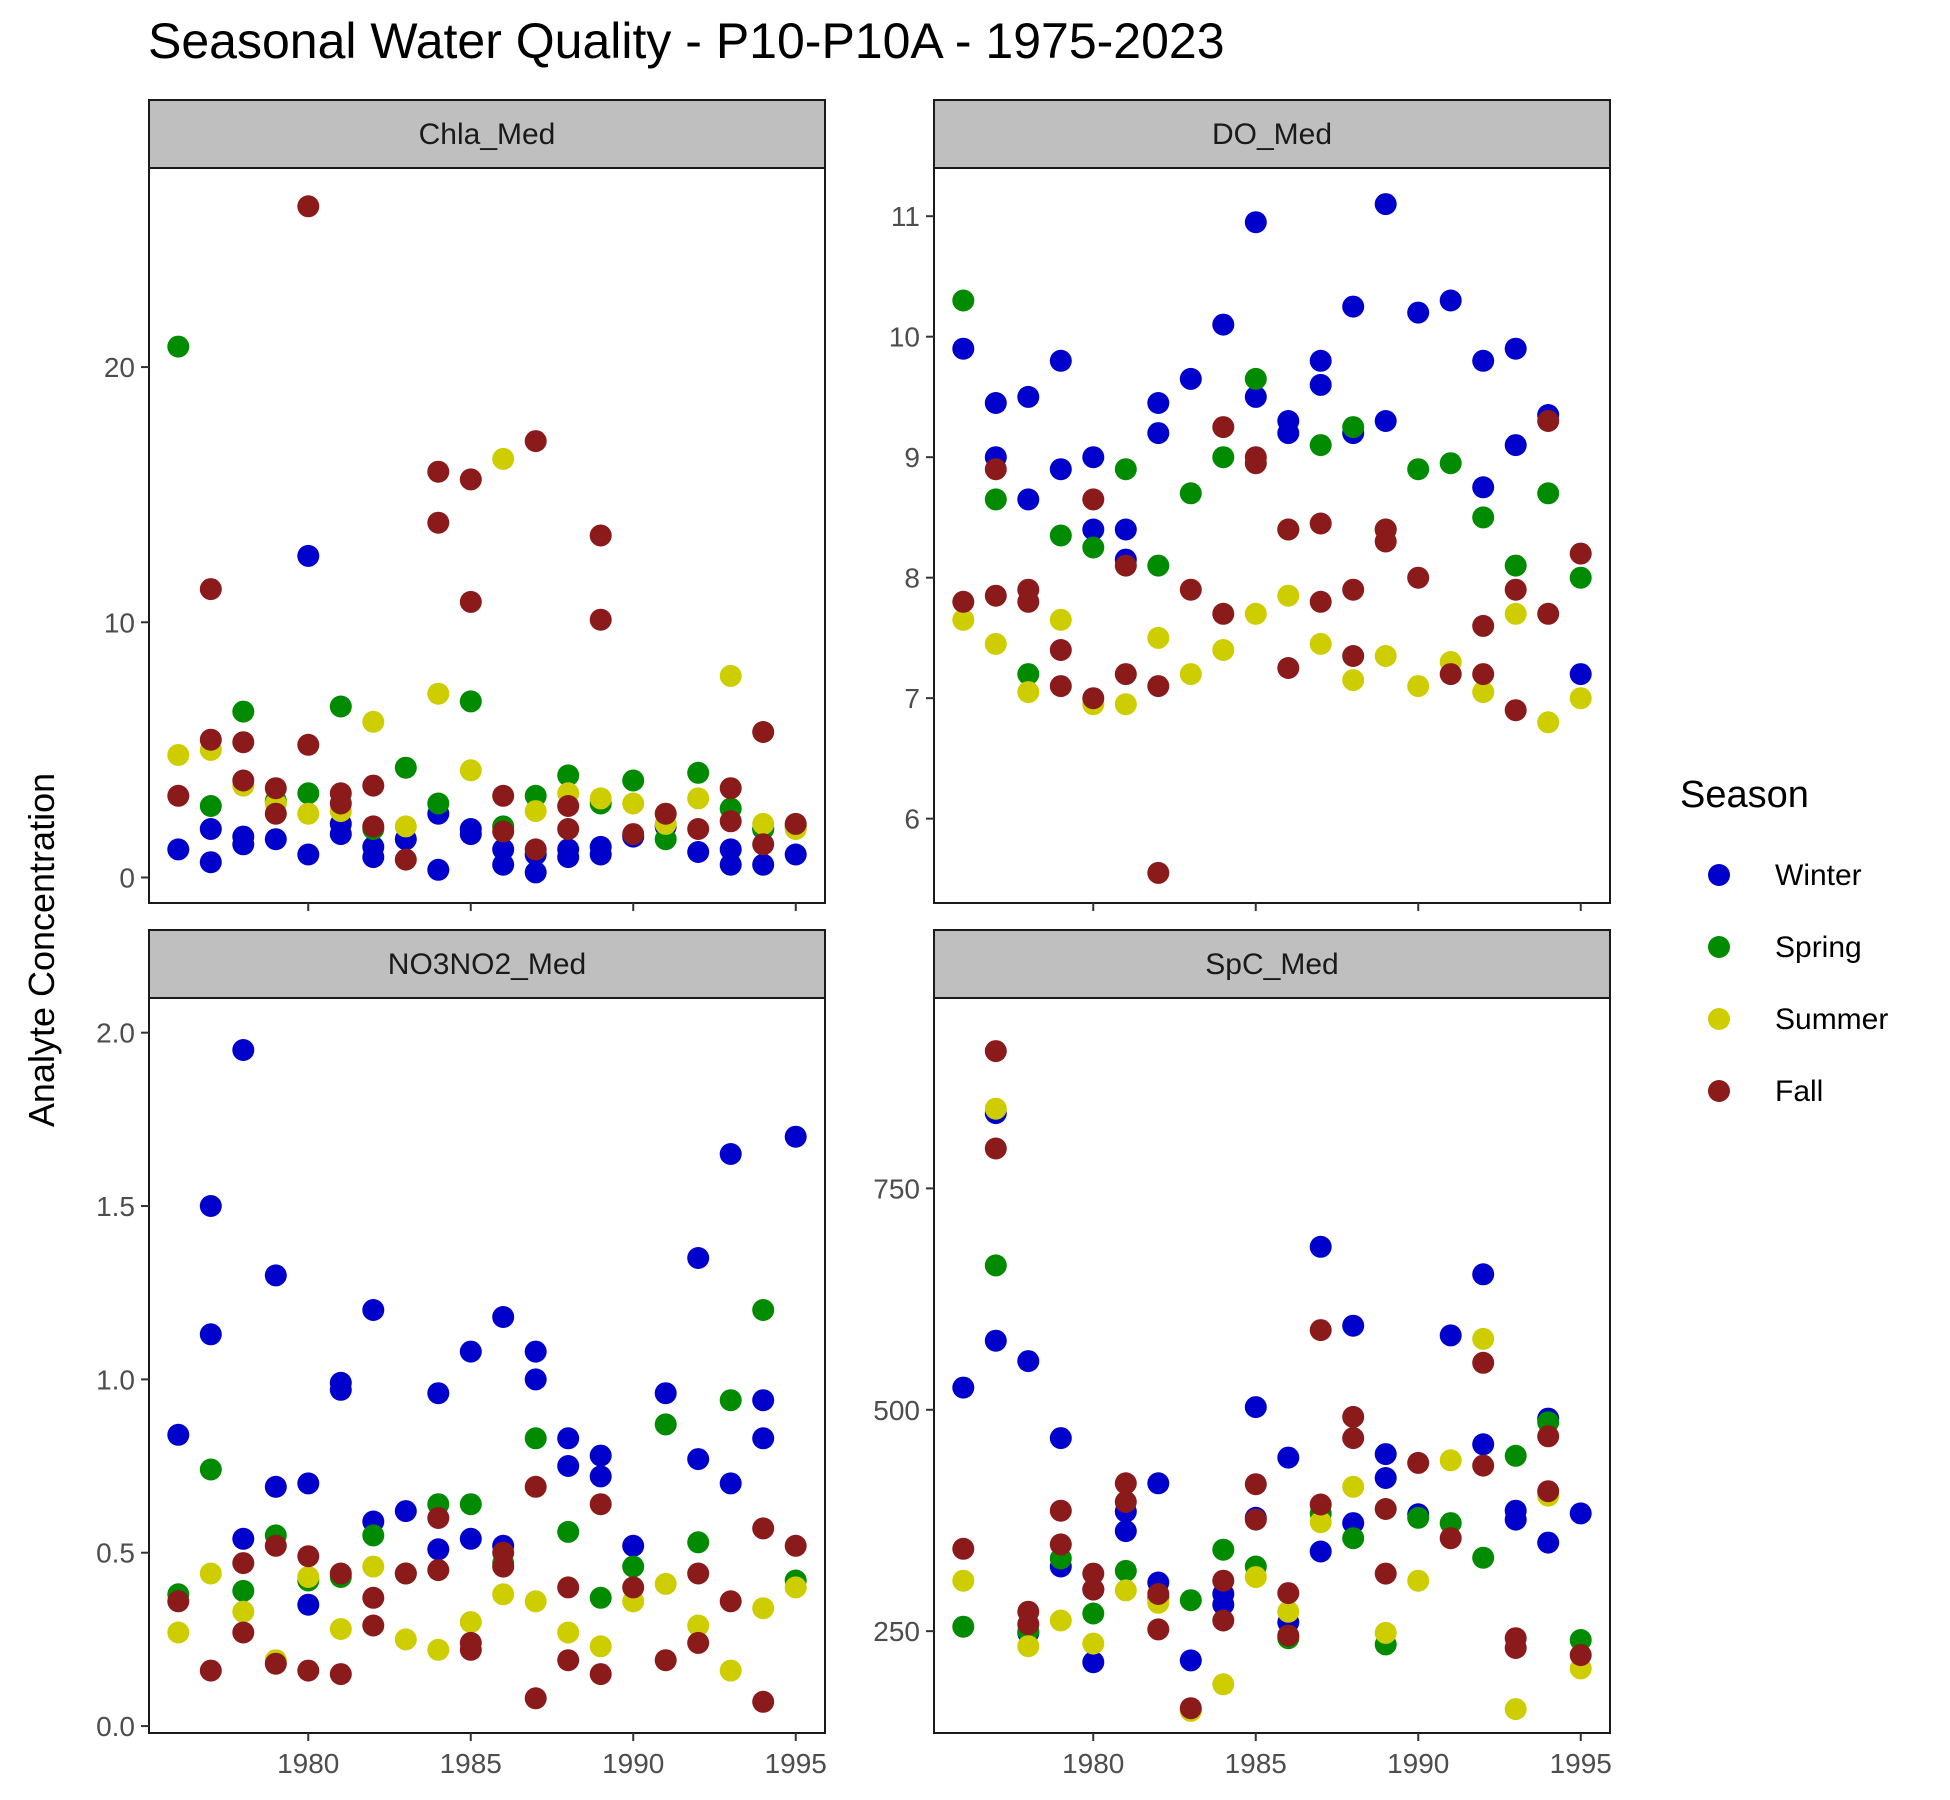  What do you see at coordinates (912, 819) in the screenshot?
I see `y-tick-label: 6` at bounding box center [912, 819].